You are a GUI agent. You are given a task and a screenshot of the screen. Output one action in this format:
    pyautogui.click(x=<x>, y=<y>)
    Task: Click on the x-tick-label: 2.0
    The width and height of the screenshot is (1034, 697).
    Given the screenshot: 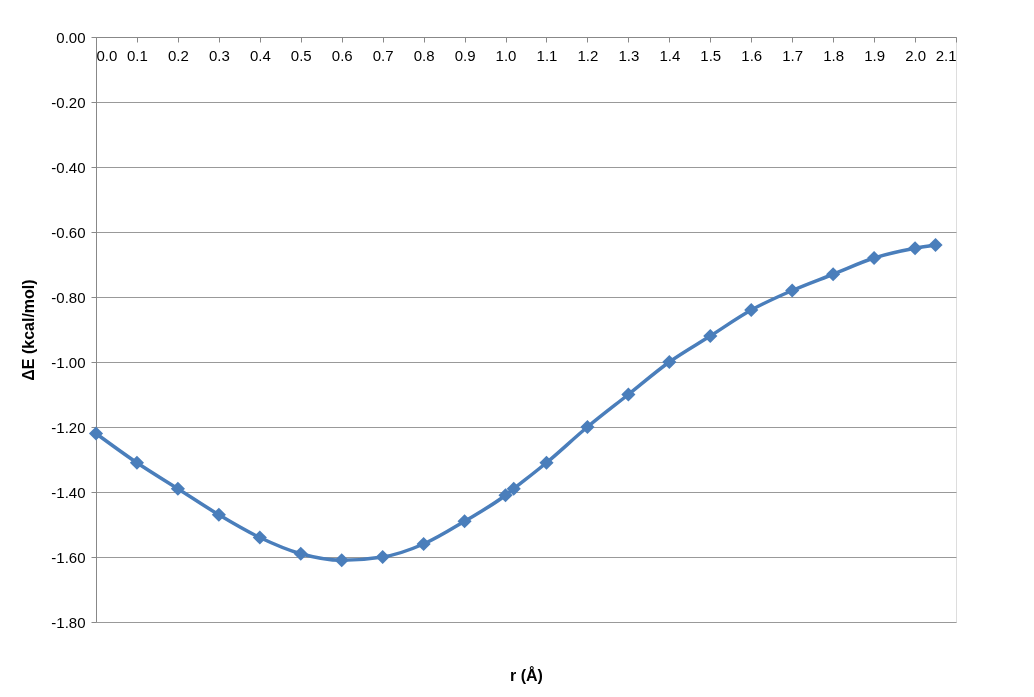 What is the action you would take?
    pyautogui.click(x=915, y=55)
    